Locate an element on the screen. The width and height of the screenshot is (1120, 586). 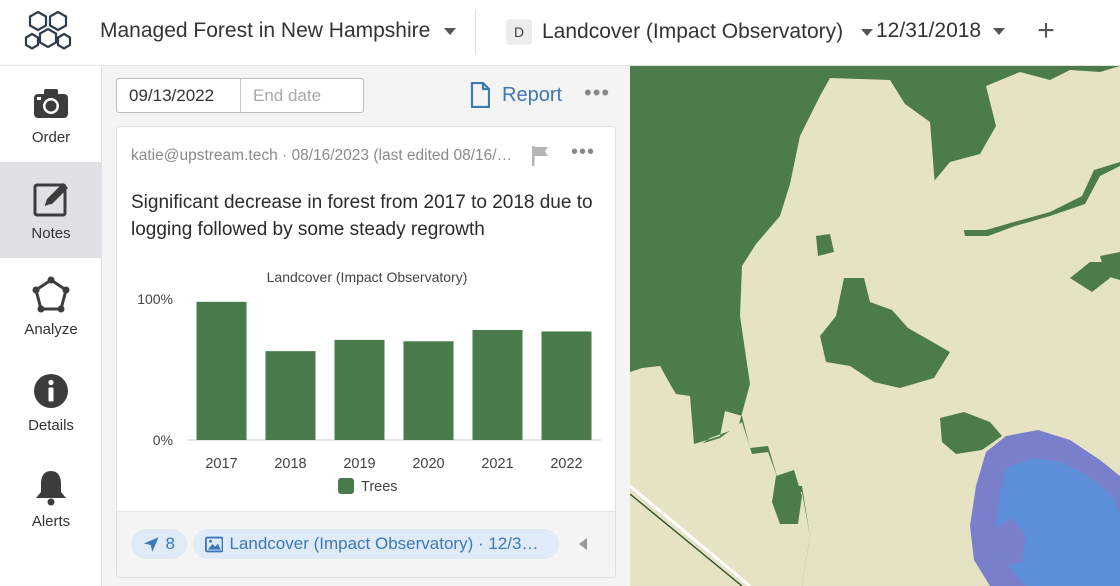
sidebar-item-details: Details is located at coordinates (51, 402).